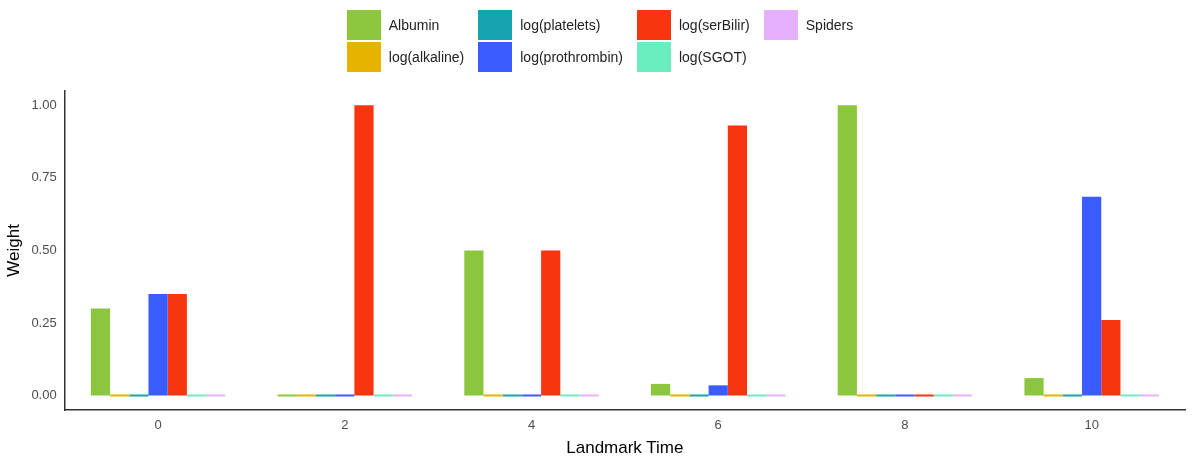 The image size is (1200, 461). I want to click on legend-label: log(serBilir), so click(714, 25).